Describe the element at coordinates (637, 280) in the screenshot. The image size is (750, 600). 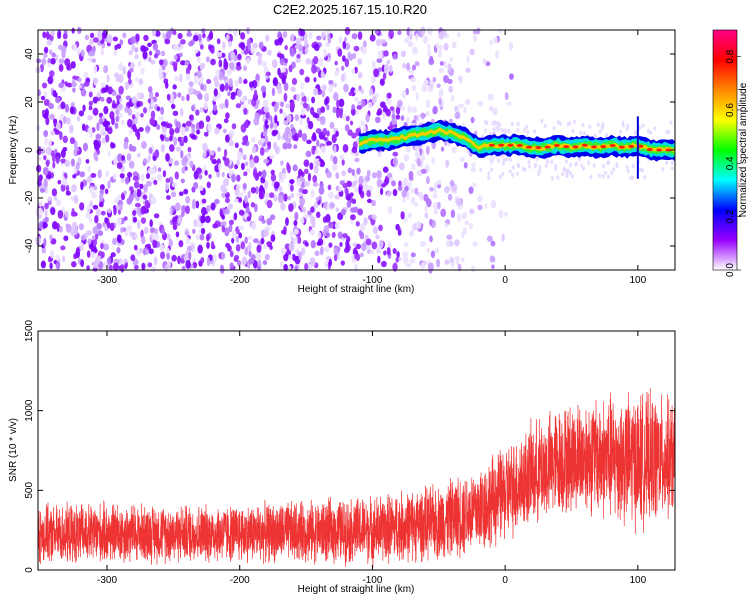
I see `spectrogram-x-tick-label: 100` at that location.